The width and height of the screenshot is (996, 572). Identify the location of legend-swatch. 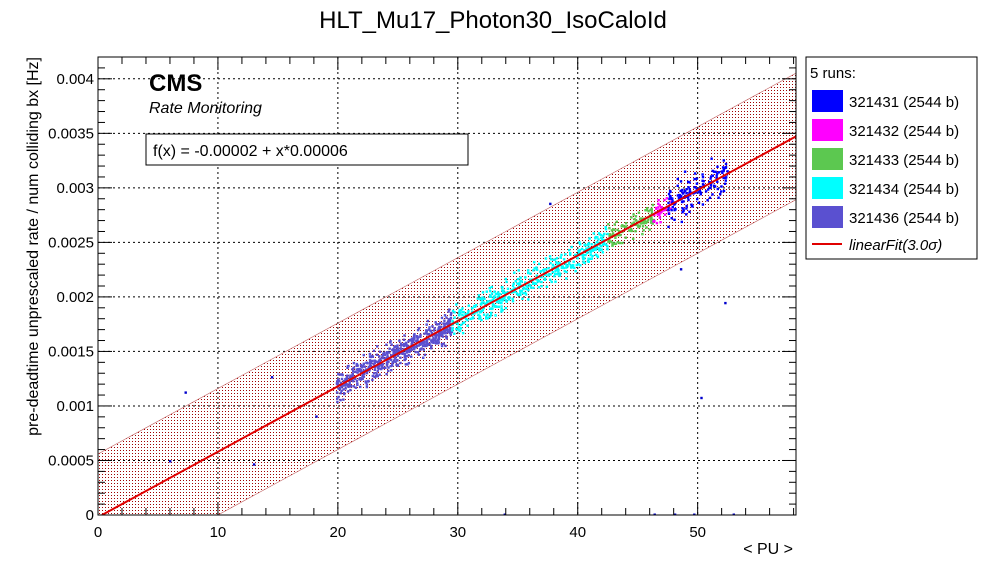
(827, 101).